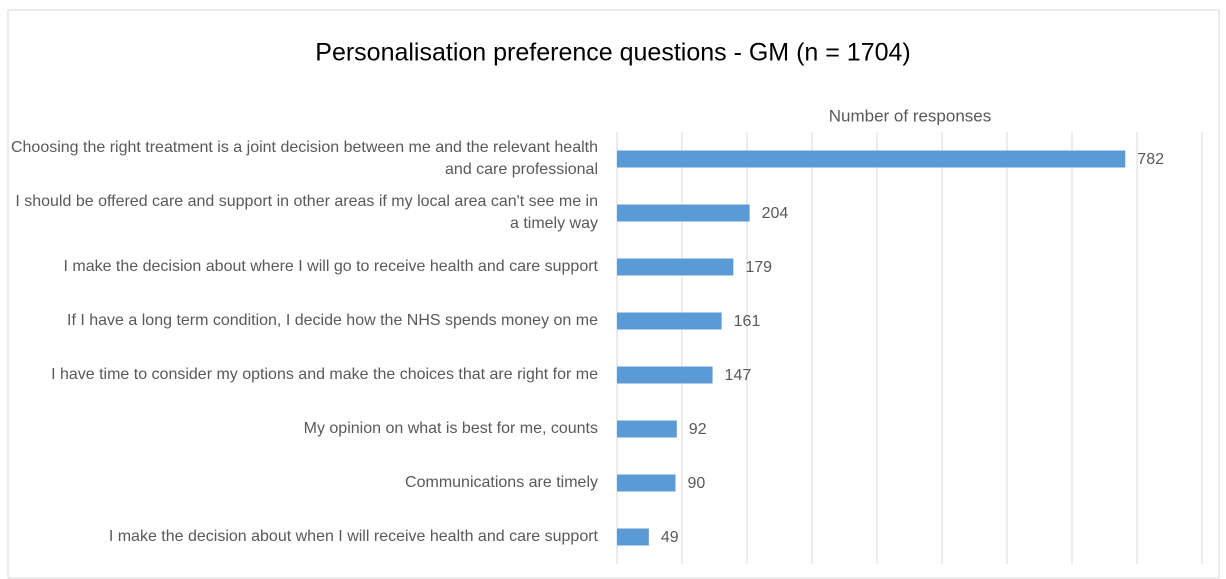 The image size is (1226, 579). What do you see at coordinates (747, 321) in the screenshot?
I see `value-label: 161` at bounding box center [747, 321].